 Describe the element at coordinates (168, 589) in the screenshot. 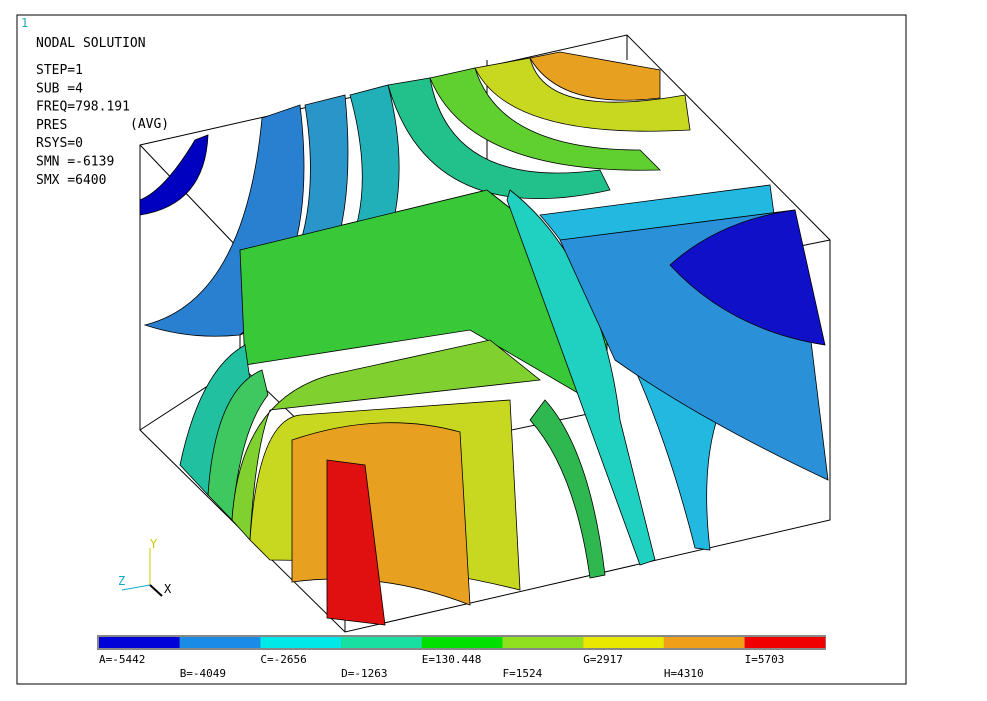

I see `triad-x-label: X` at that location.